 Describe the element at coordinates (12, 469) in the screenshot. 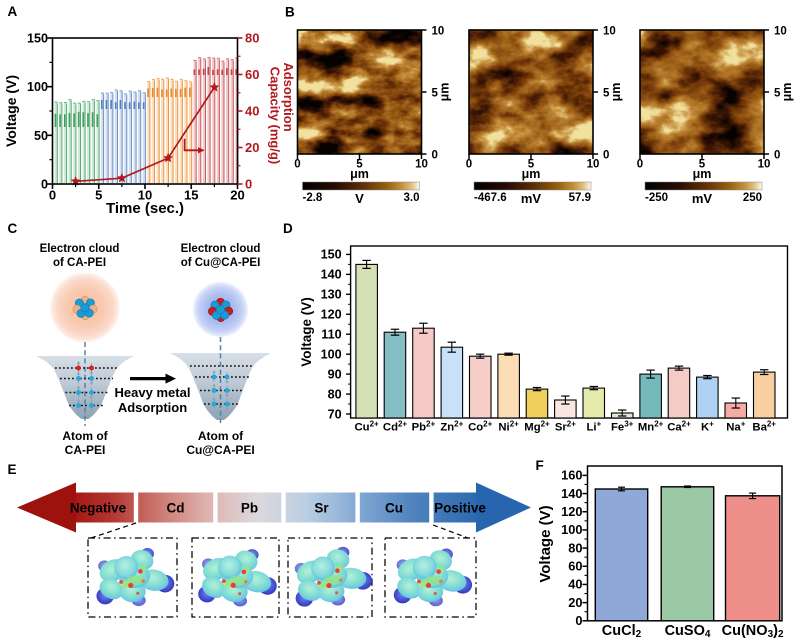

I see `svg-text: E` at that location.